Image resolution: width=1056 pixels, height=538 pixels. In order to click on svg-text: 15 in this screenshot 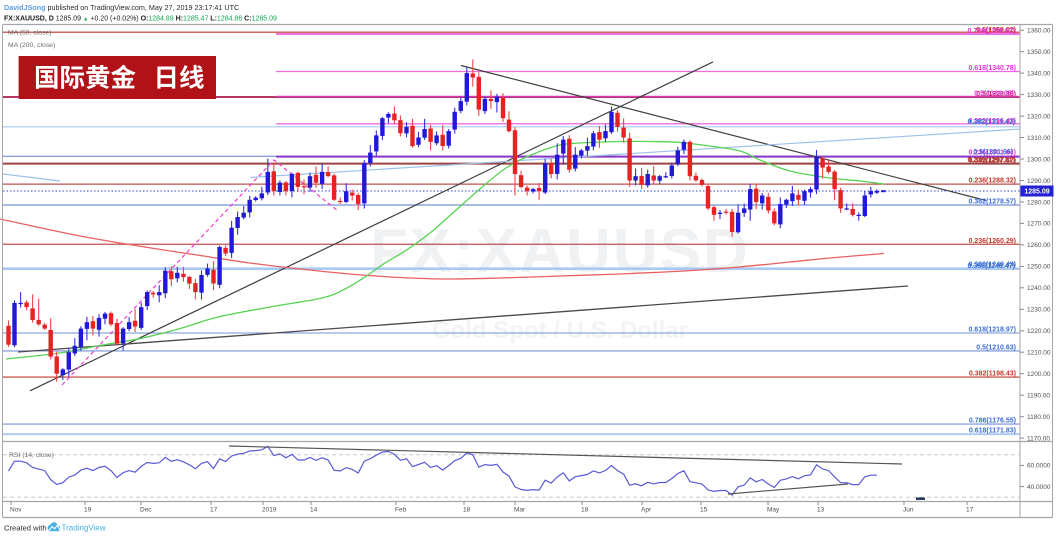, I will do `click(704, 510)`.